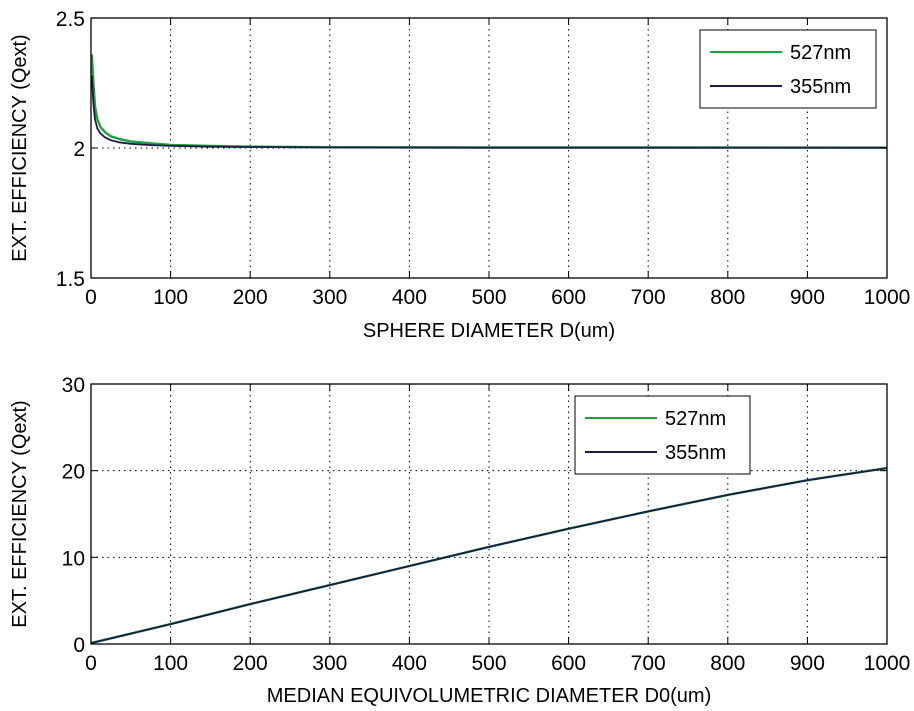  I want to click on y-tick-label: 2.5, so click(70, 19).